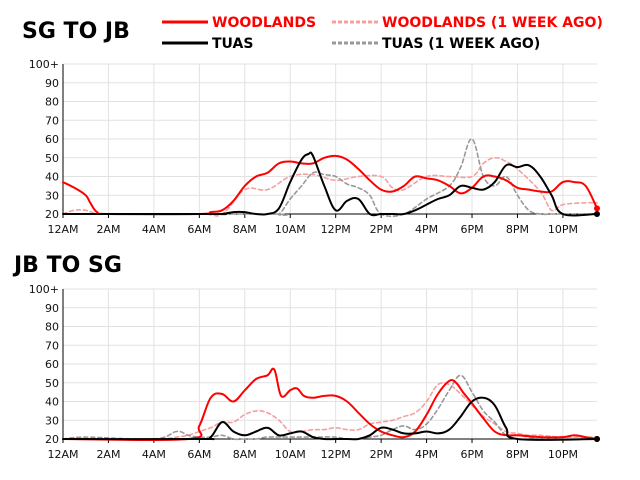  I want to click on jb-to-sg-y-tick-label: 90, so click(52, 308).